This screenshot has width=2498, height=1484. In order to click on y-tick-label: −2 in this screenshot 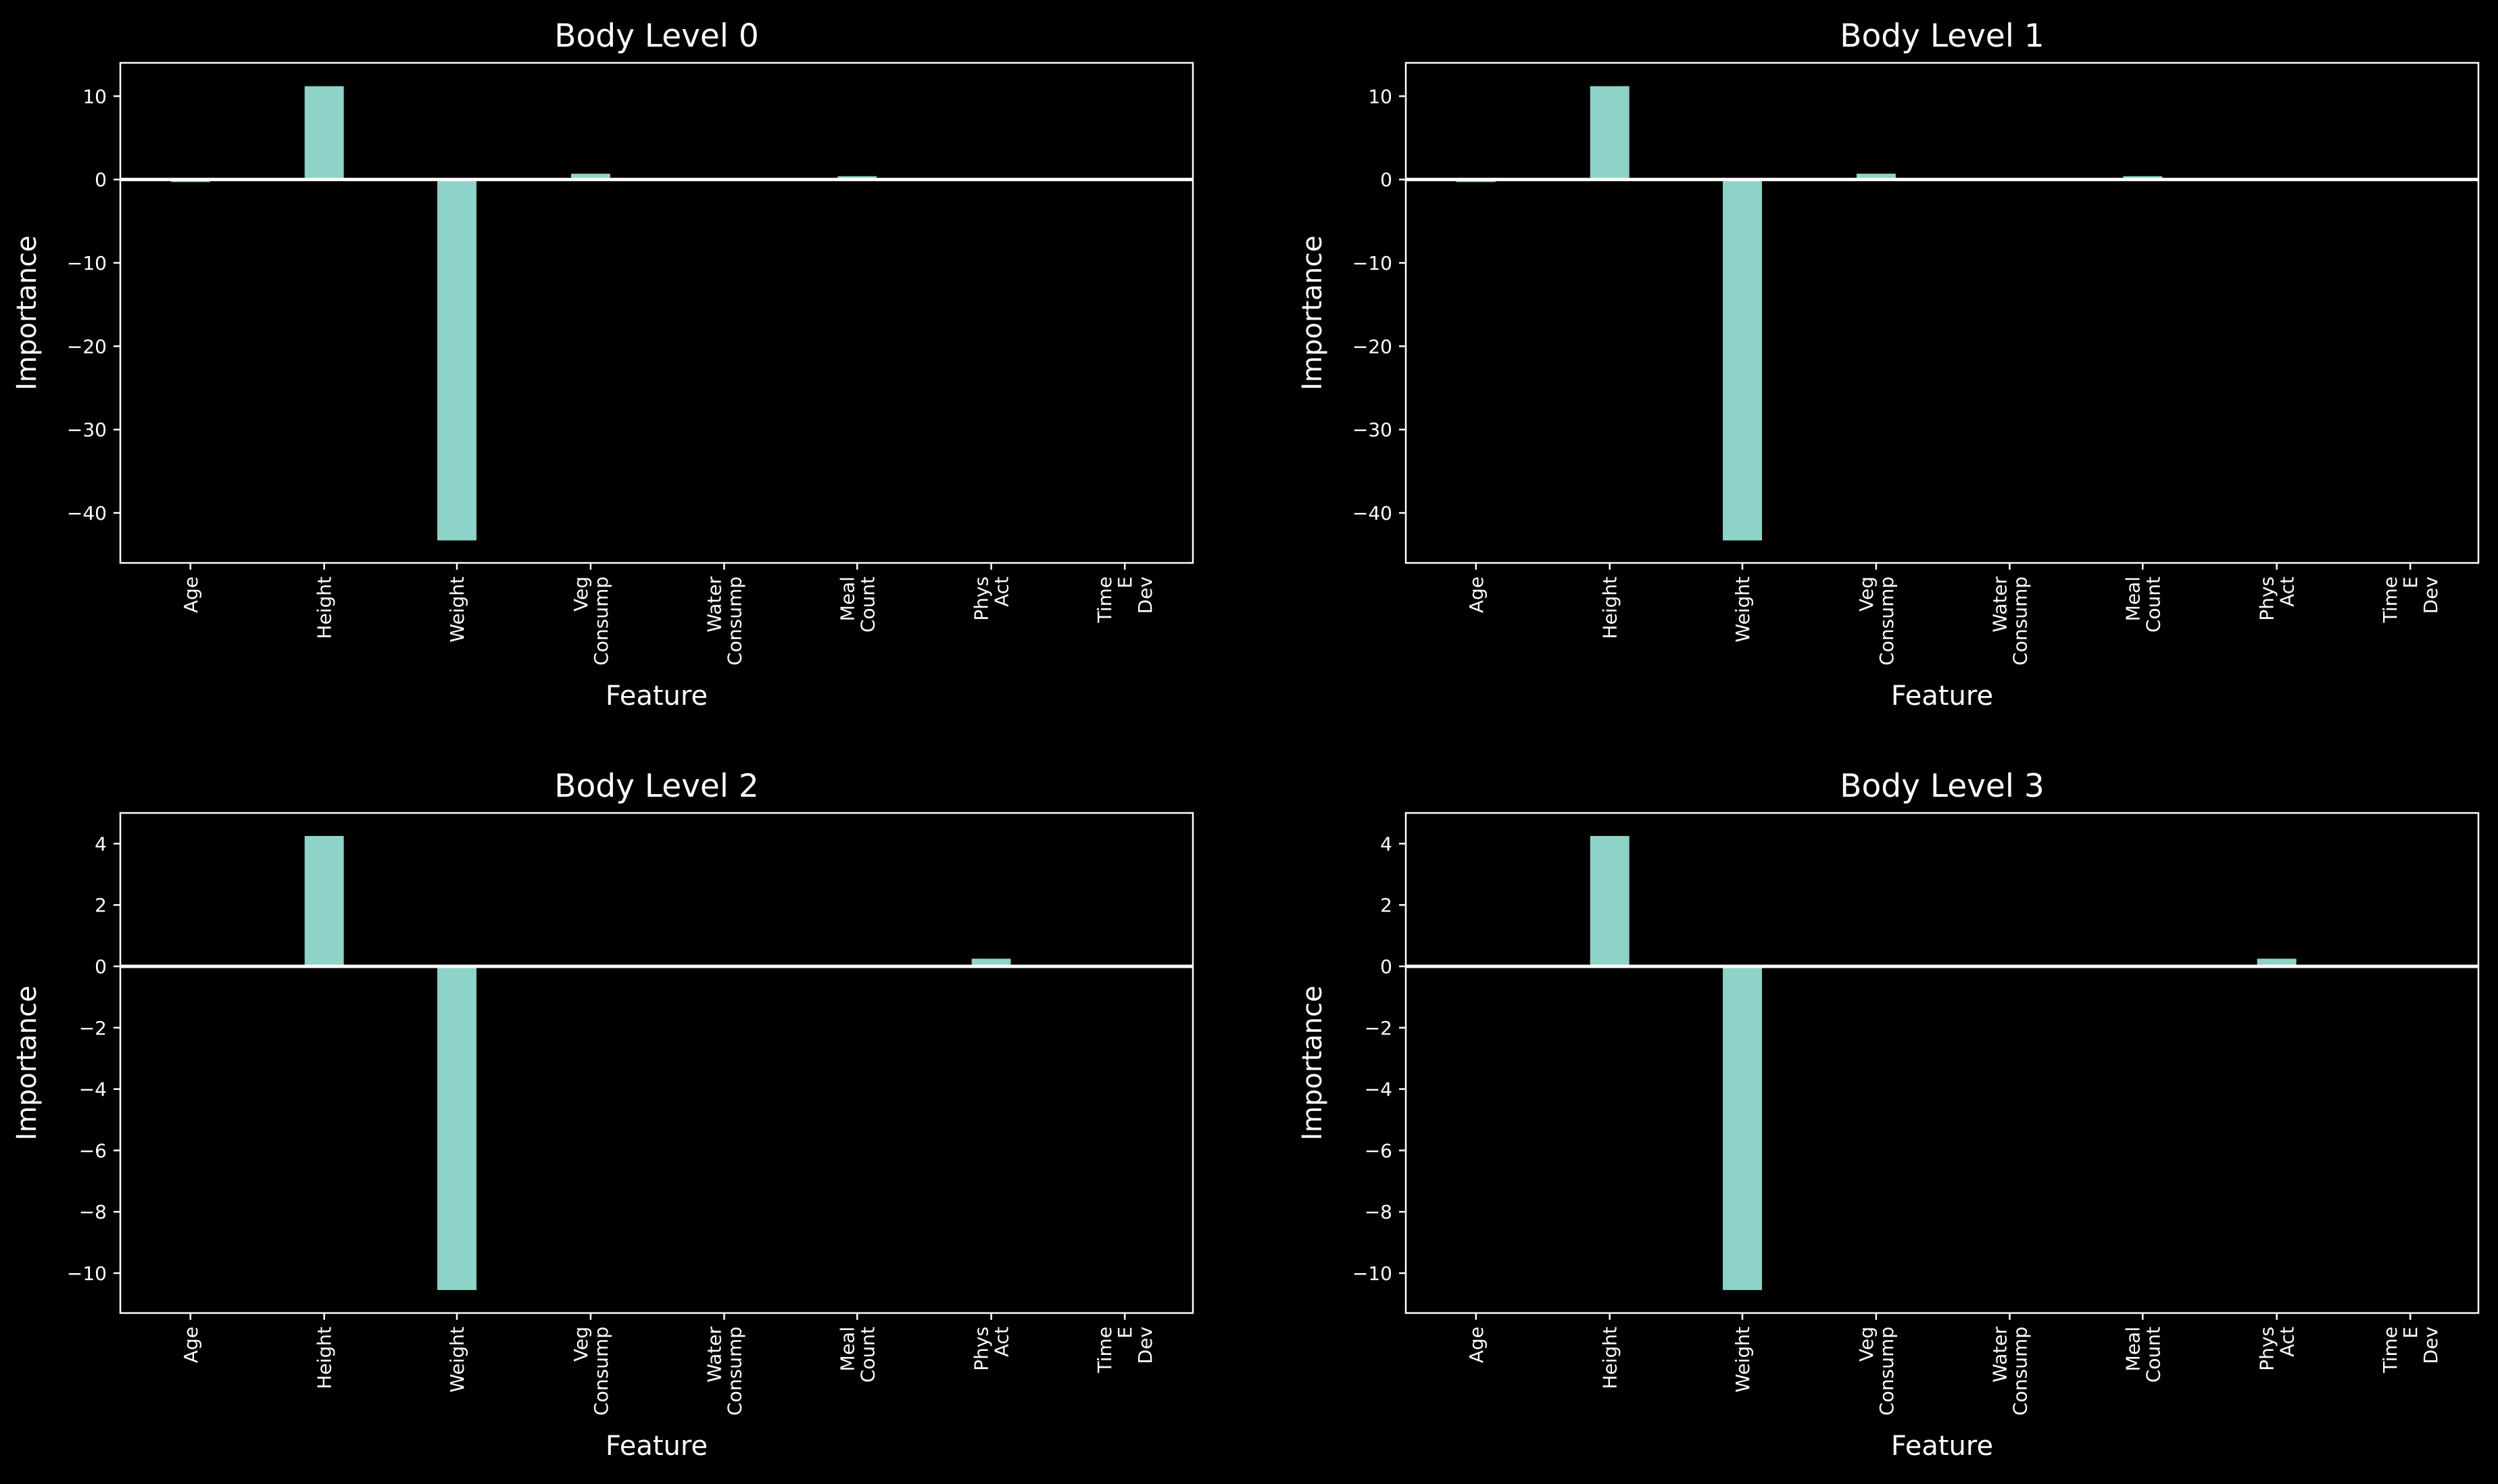, I will do `click(1378, 1028)`.